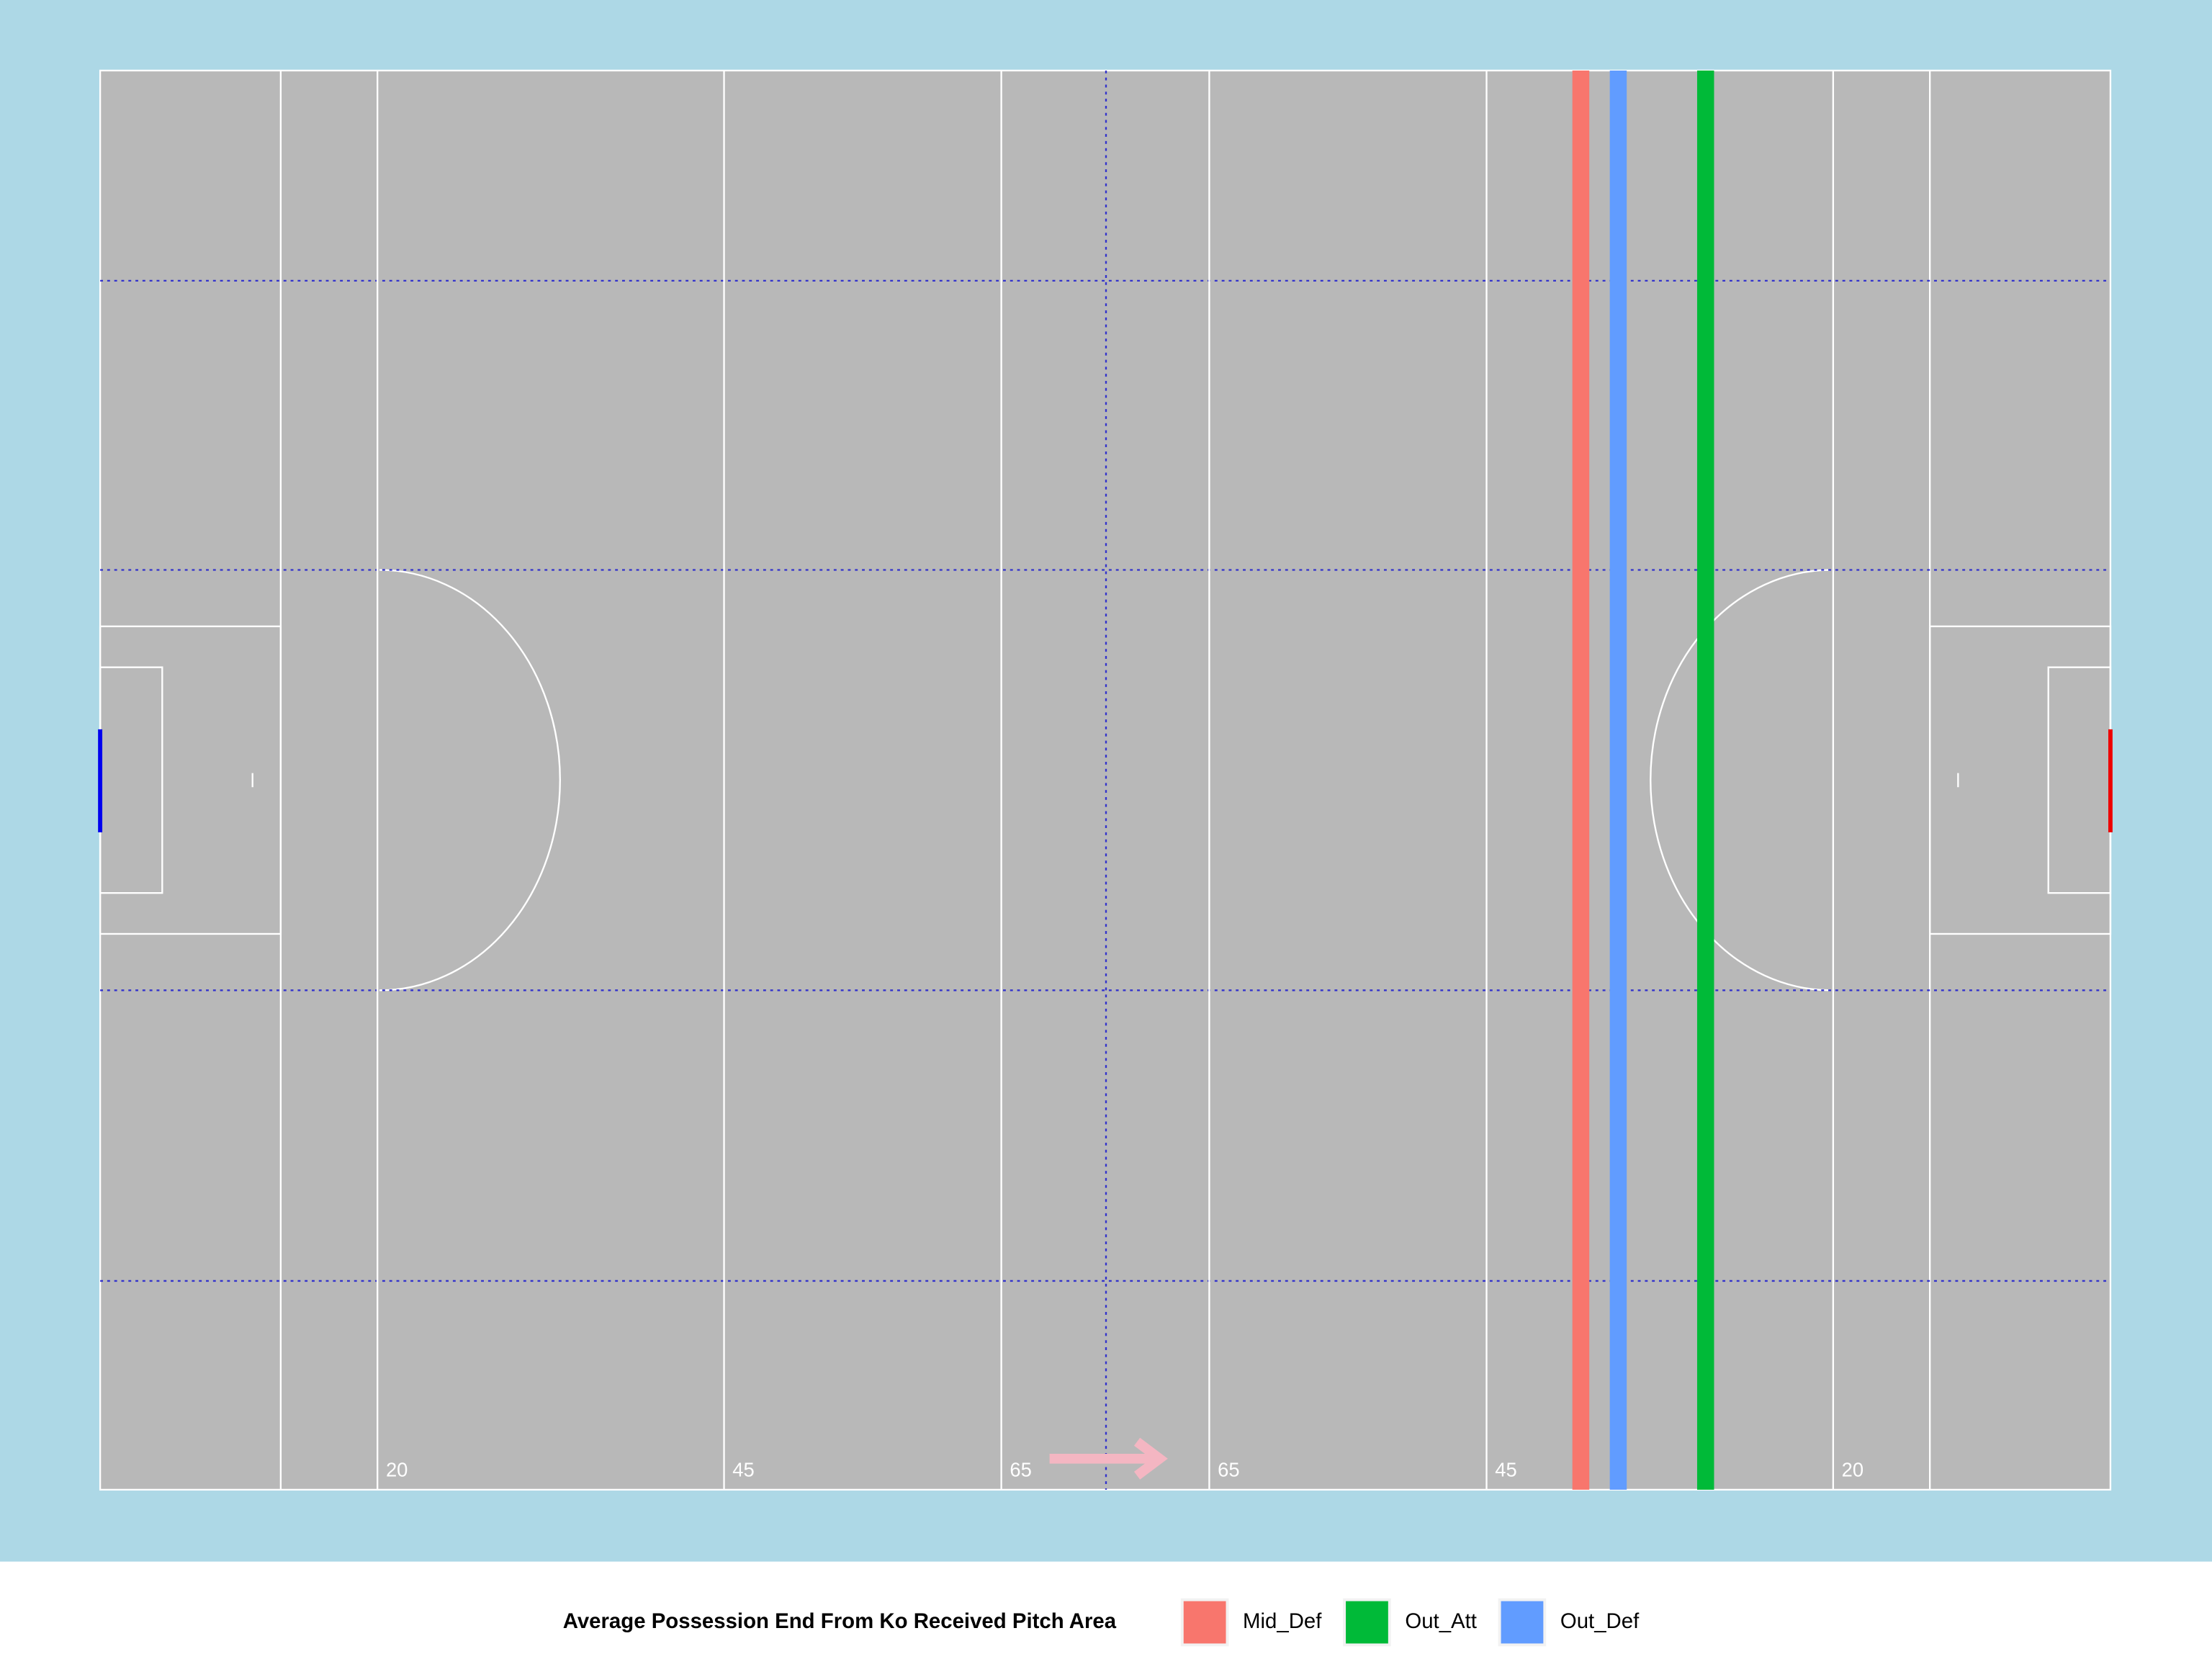 This screenshot has height=1659, width=2212. I want to click on legend-label: Out_Def, so click(1600, 1621).